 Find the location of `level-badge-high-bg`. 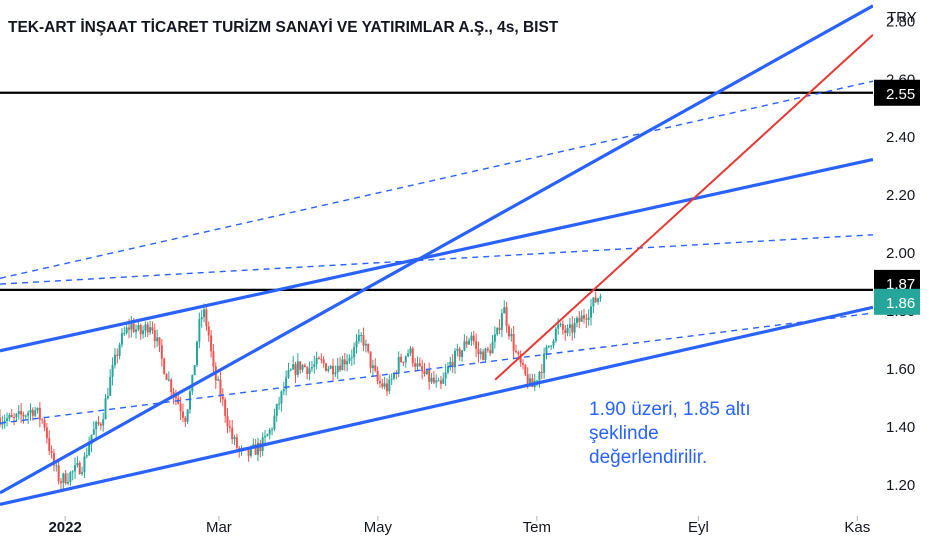

level-badge-high-bg is located at coordinates (897, 92).